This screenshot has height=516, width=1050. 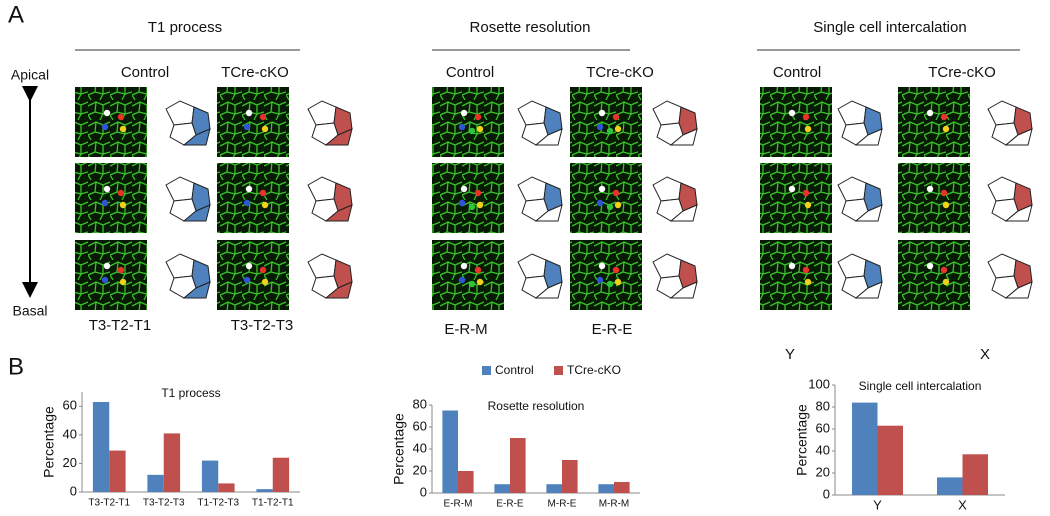 I want to click on legend-swatch, so click(x=558, y=370).